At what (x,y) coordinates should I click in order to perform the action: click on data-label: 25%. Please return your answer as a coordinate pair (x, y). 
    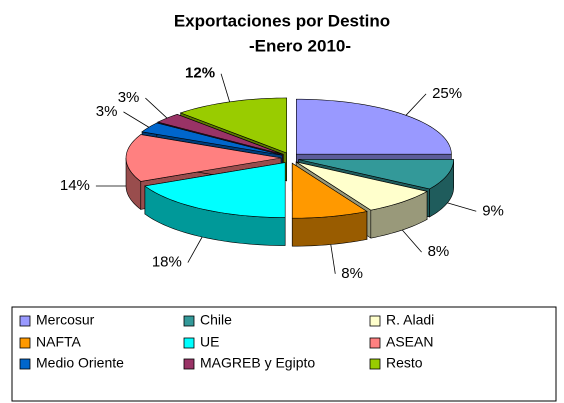
    Looking at the image, I should click on (447, 93).